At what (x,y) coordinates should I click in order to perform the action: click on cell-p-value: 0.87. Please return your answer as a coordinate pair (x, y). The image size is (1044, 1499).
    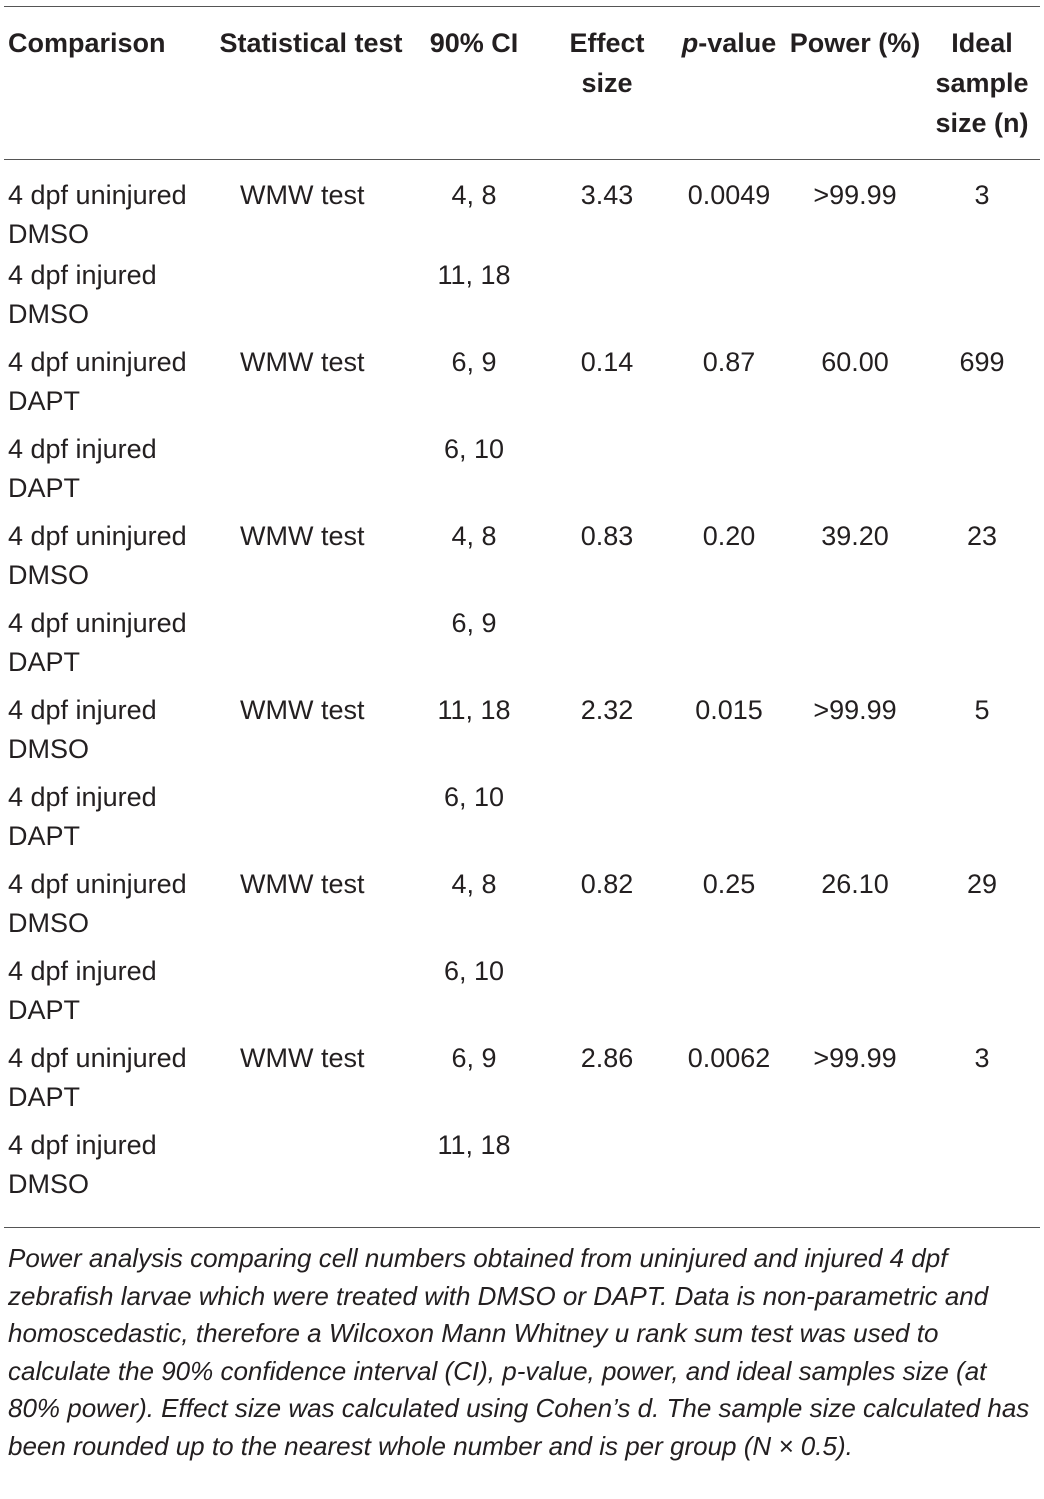
    Looking at the image, I should click on (729, 362).